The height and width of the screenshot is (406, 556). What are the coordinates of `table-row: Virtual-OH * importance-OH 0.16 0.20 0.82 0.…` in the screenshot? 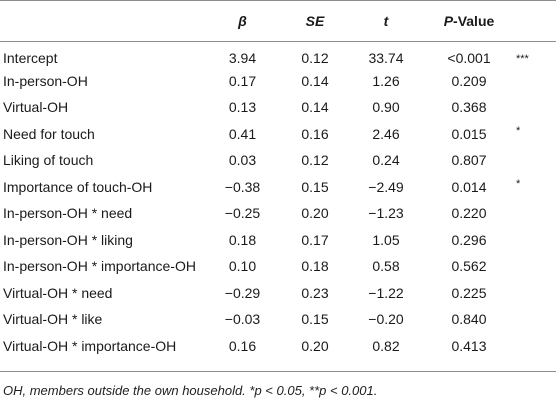 It's located at (278, 346).